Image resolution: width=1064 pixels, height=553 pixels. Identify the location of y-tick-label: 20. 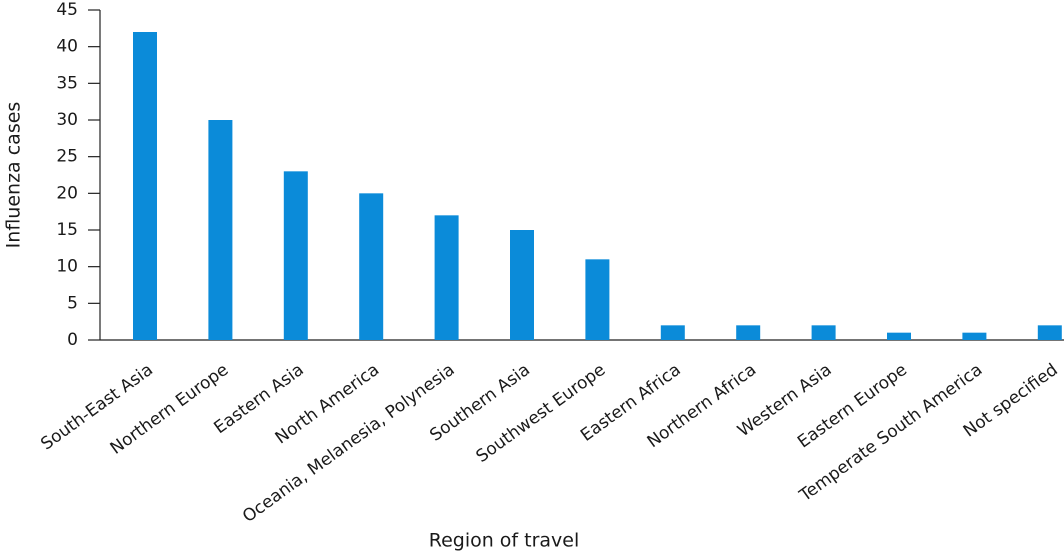
(67, 193).